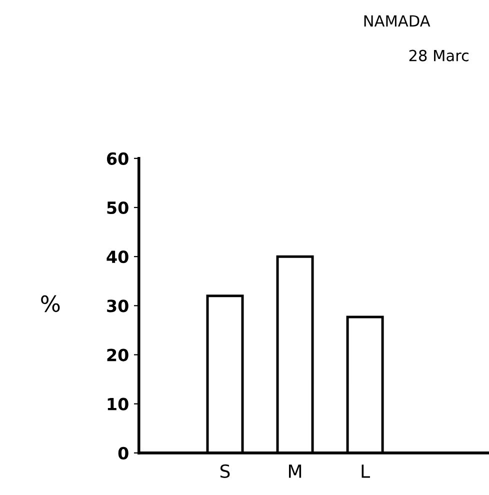  Describe the element at coordinates (295, 471) in the screenshot. I see `x-tick-label: M` at that location.